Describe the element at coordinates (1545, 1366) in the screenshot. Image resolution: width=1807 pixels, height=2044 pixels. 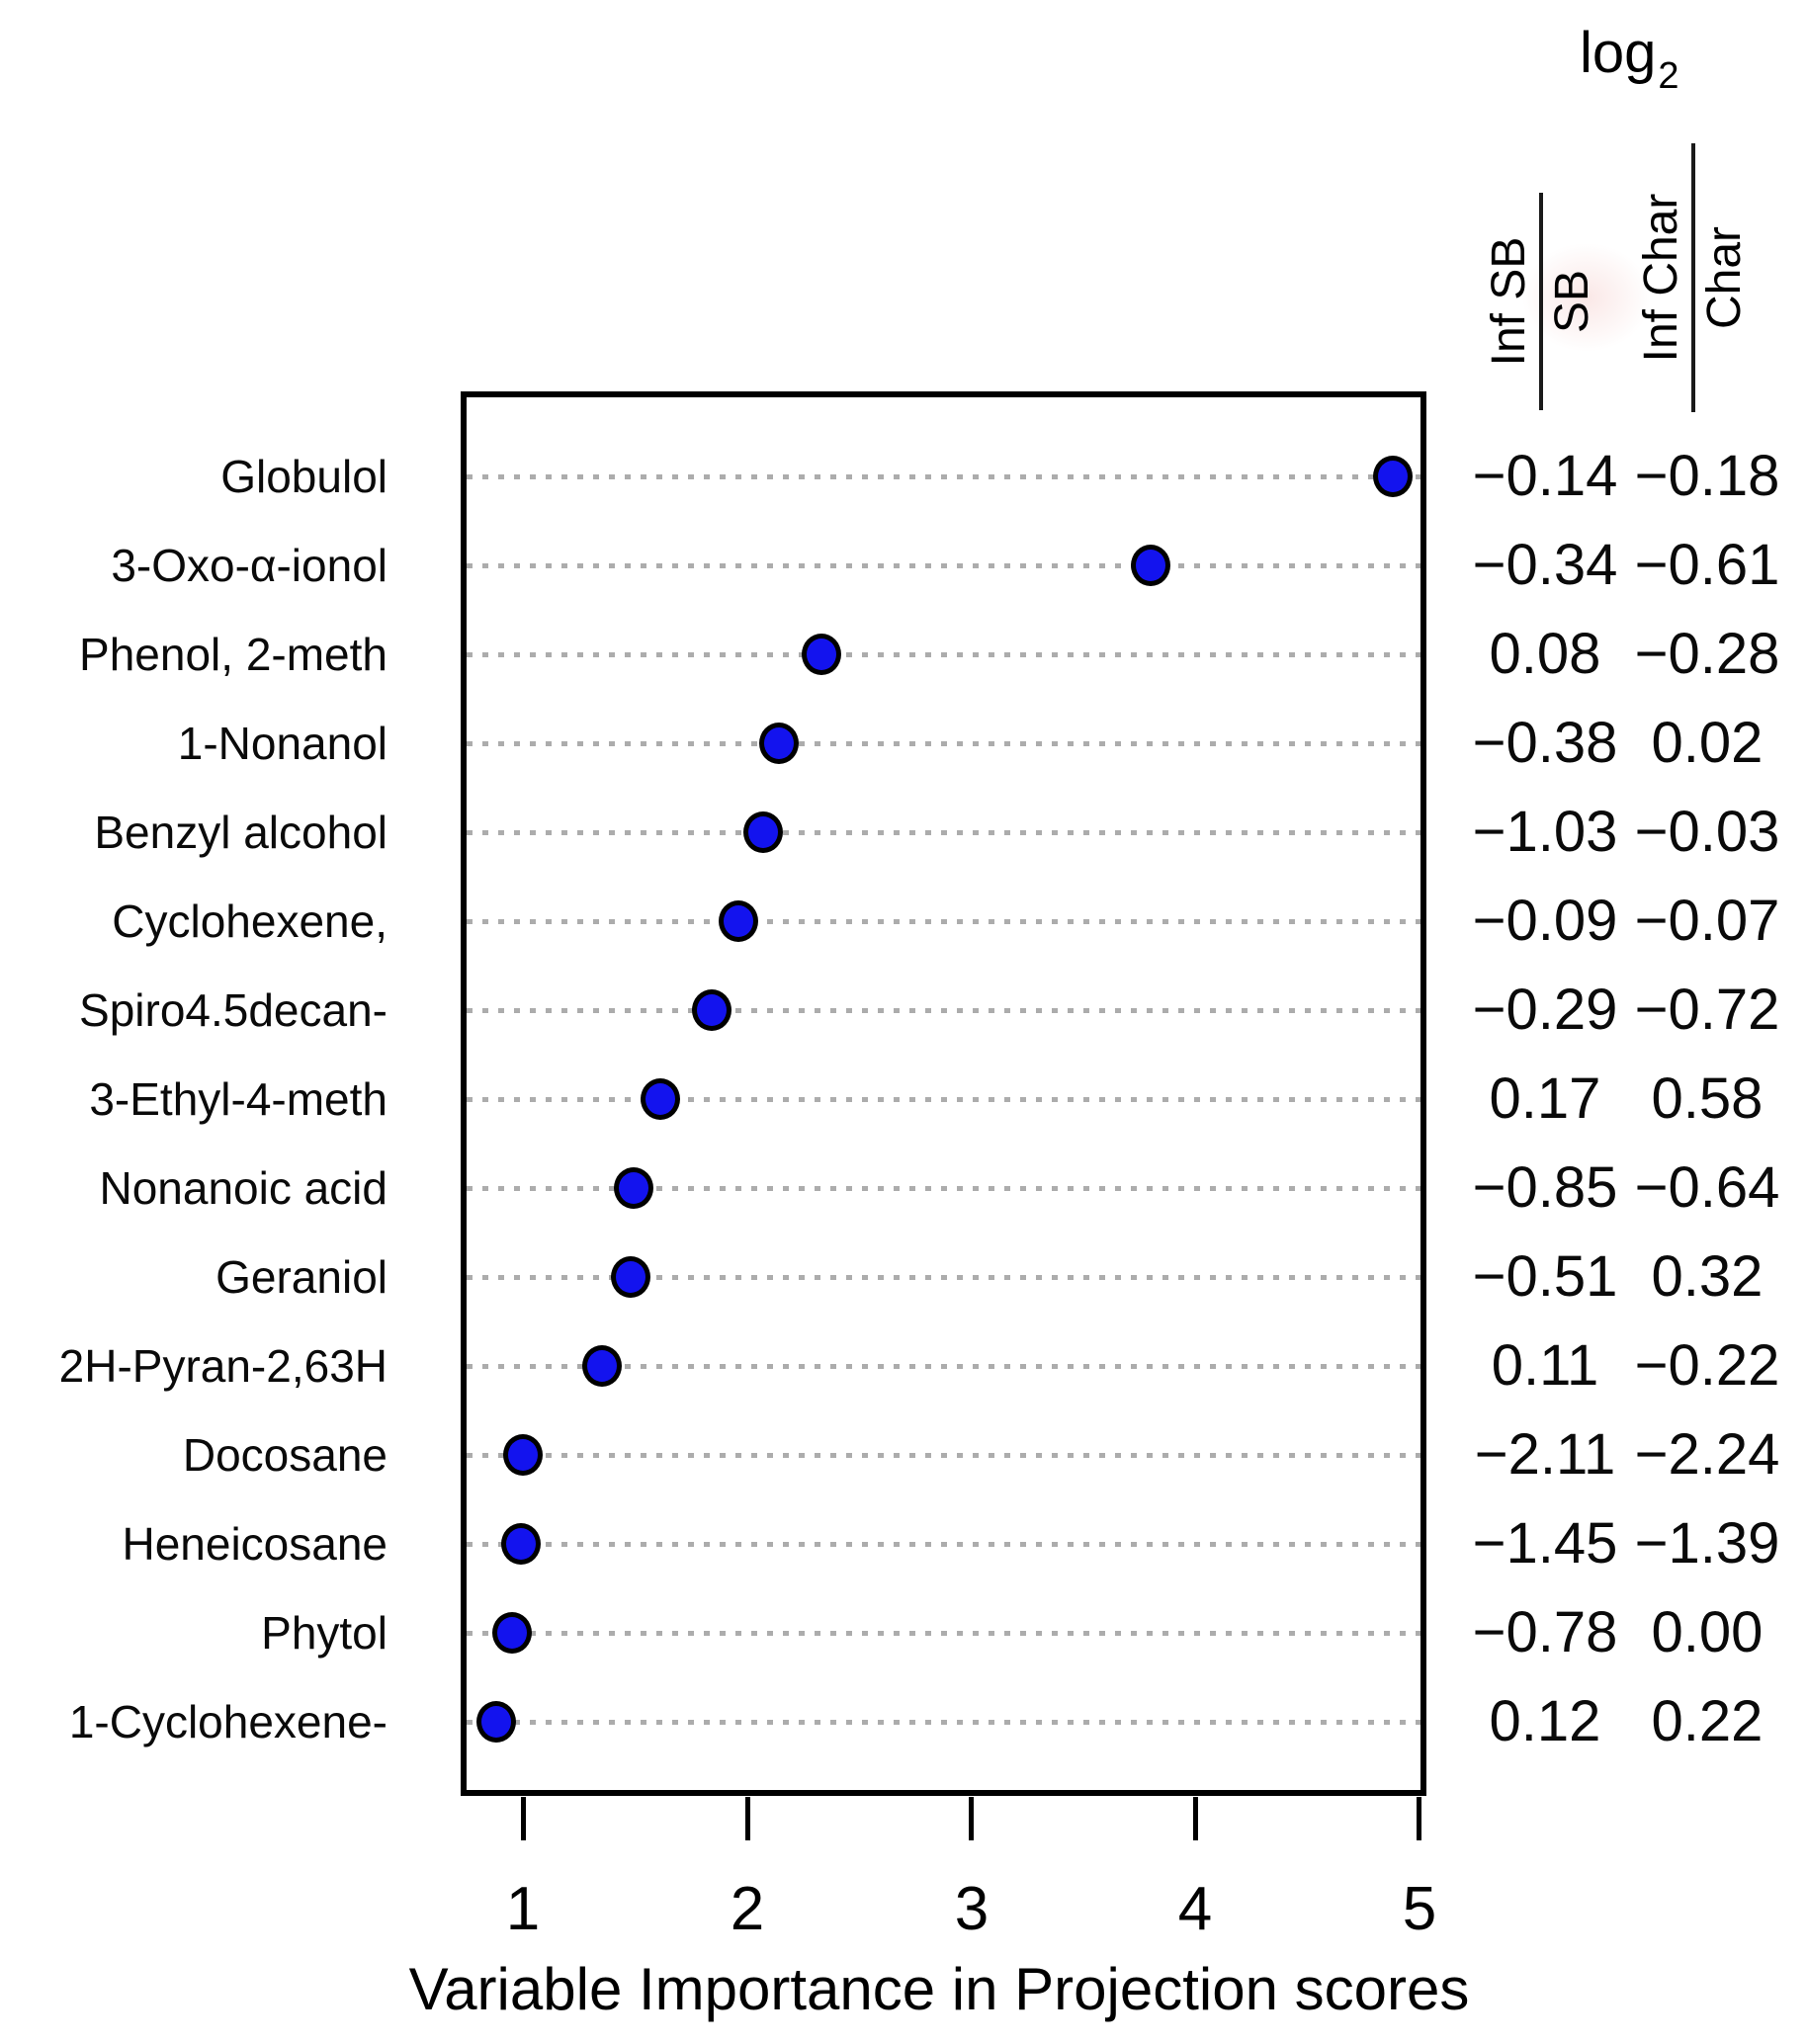
I see `log2-value-inf-sb-over-sb: 0.11` at that location.